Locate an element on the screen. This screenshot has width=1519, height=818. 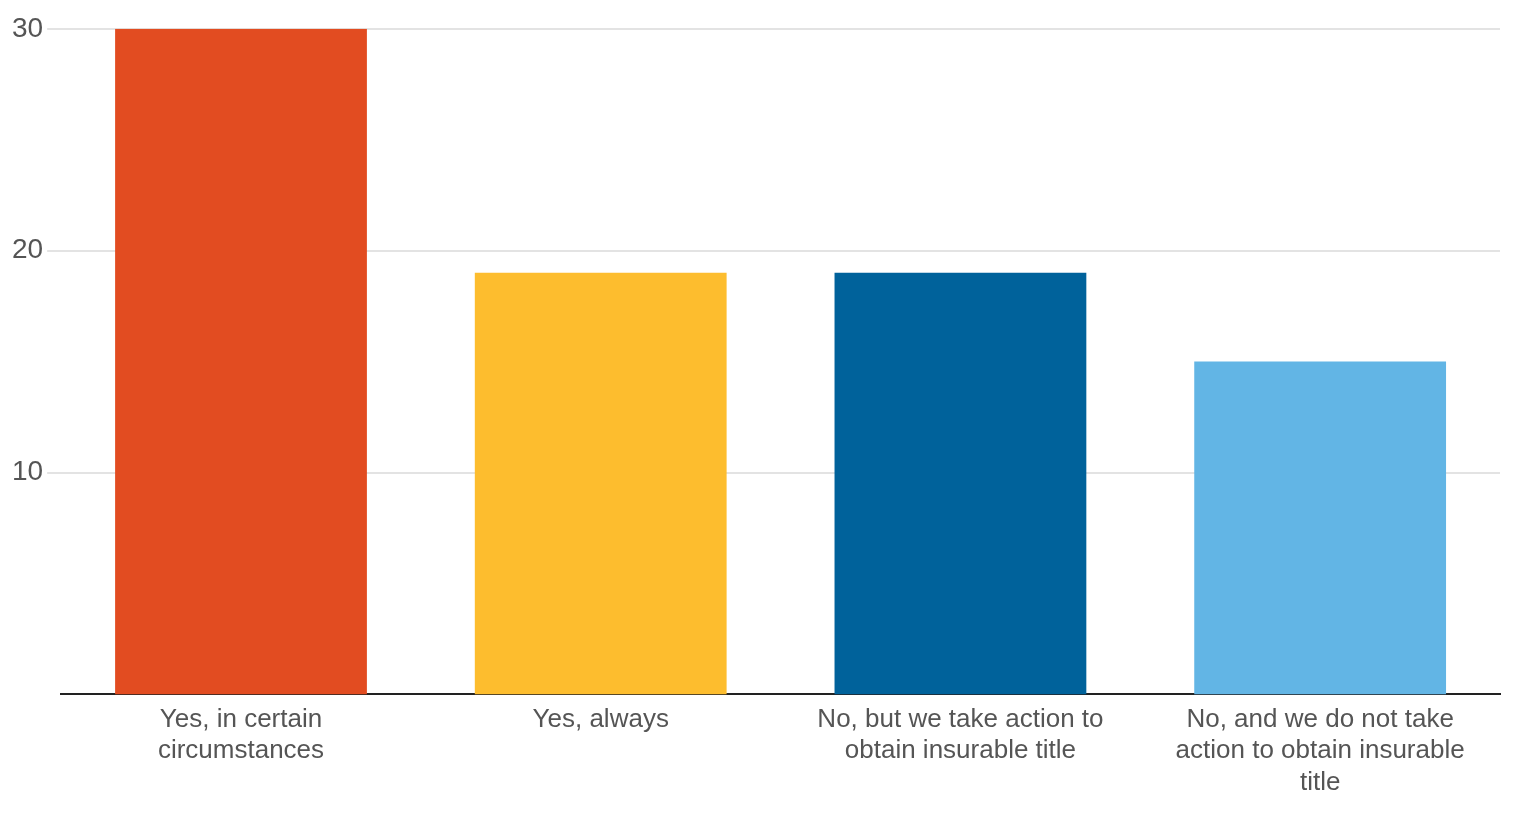
x-tick-label: Yes, in certain circumstances is located at coordinates (241, 734).